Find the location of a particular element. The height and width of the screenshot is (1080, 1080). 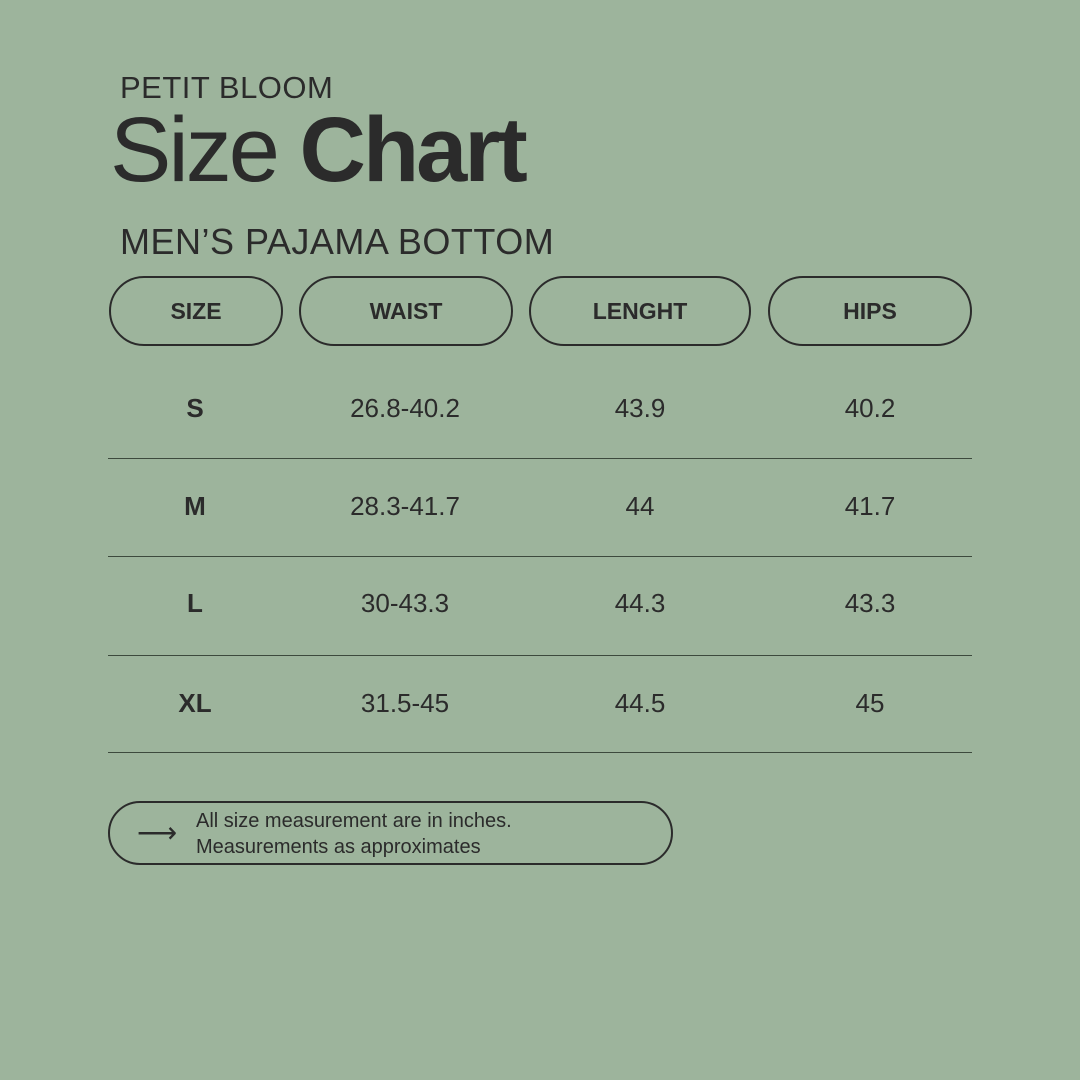

cell-length: 43.9 is located at coordinates (640, 408).